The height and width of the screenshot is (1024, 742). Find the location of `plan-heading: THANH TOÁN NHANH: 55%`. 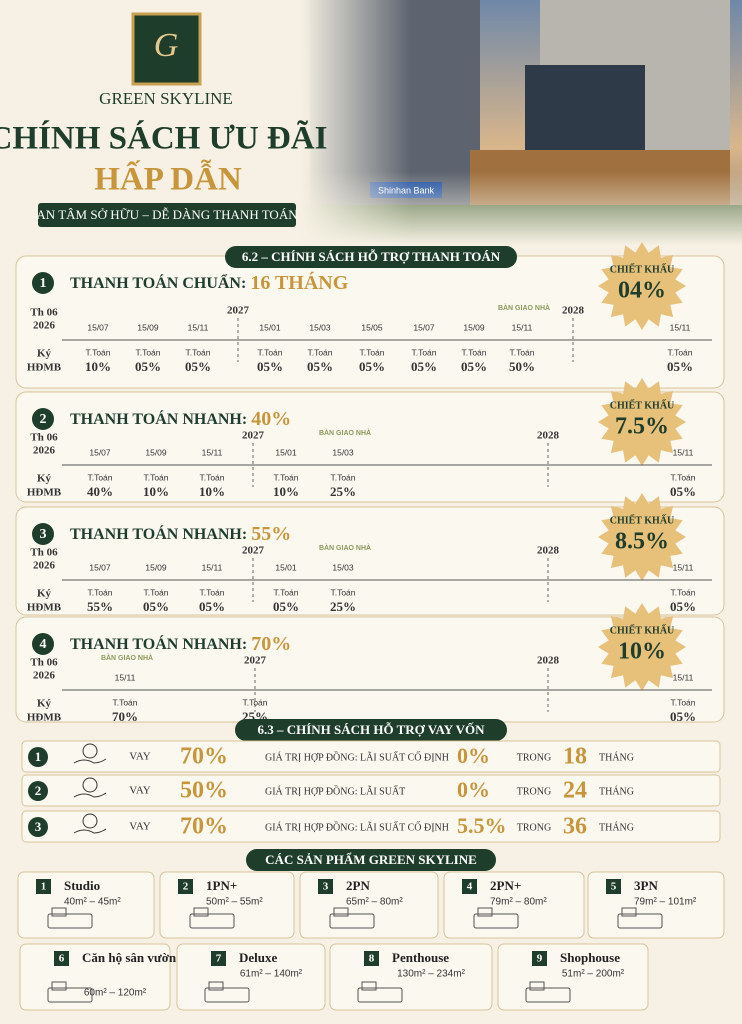

plan-heading: THANH TOÁN NHANH: 55% is located at coordinates (180, 534).